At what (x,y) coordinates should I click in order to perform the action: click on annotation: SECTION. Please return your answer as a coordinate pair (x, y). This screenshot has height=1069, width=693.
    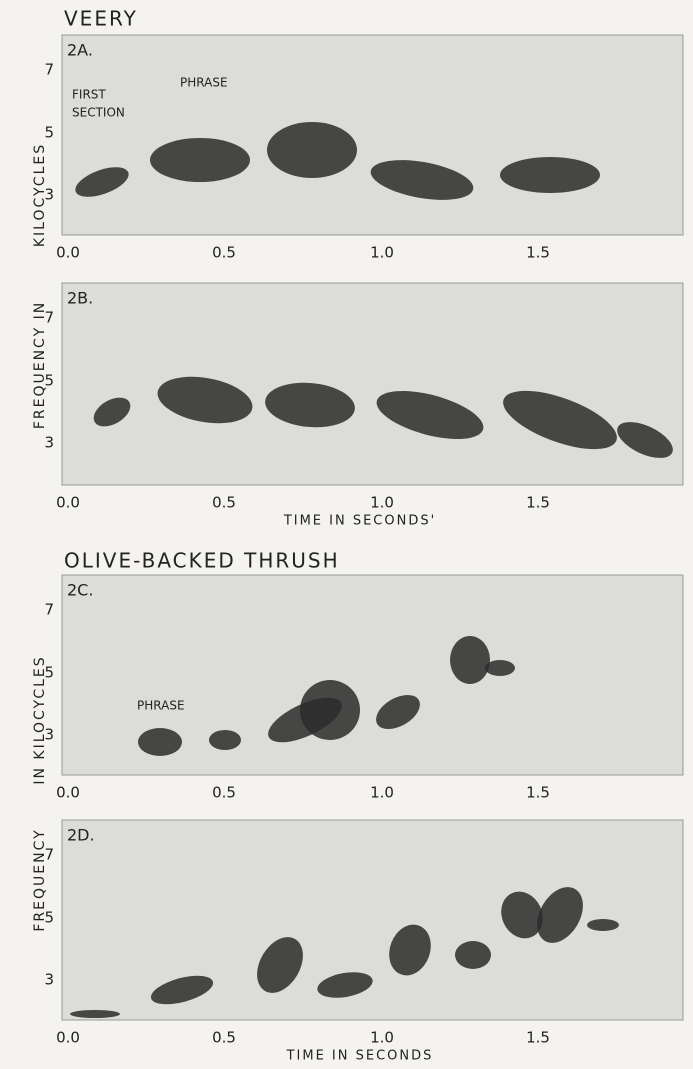
    Looking at the image, I should click on (98, 113).